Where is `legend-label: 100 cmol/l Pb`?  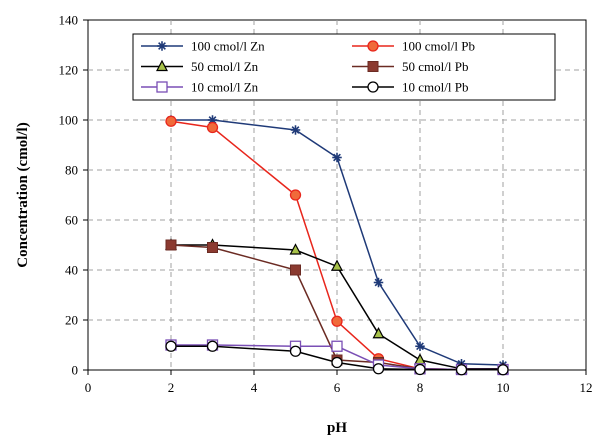
legend-label: 100 cmol/l Pb is located at coordinates (438, 46).